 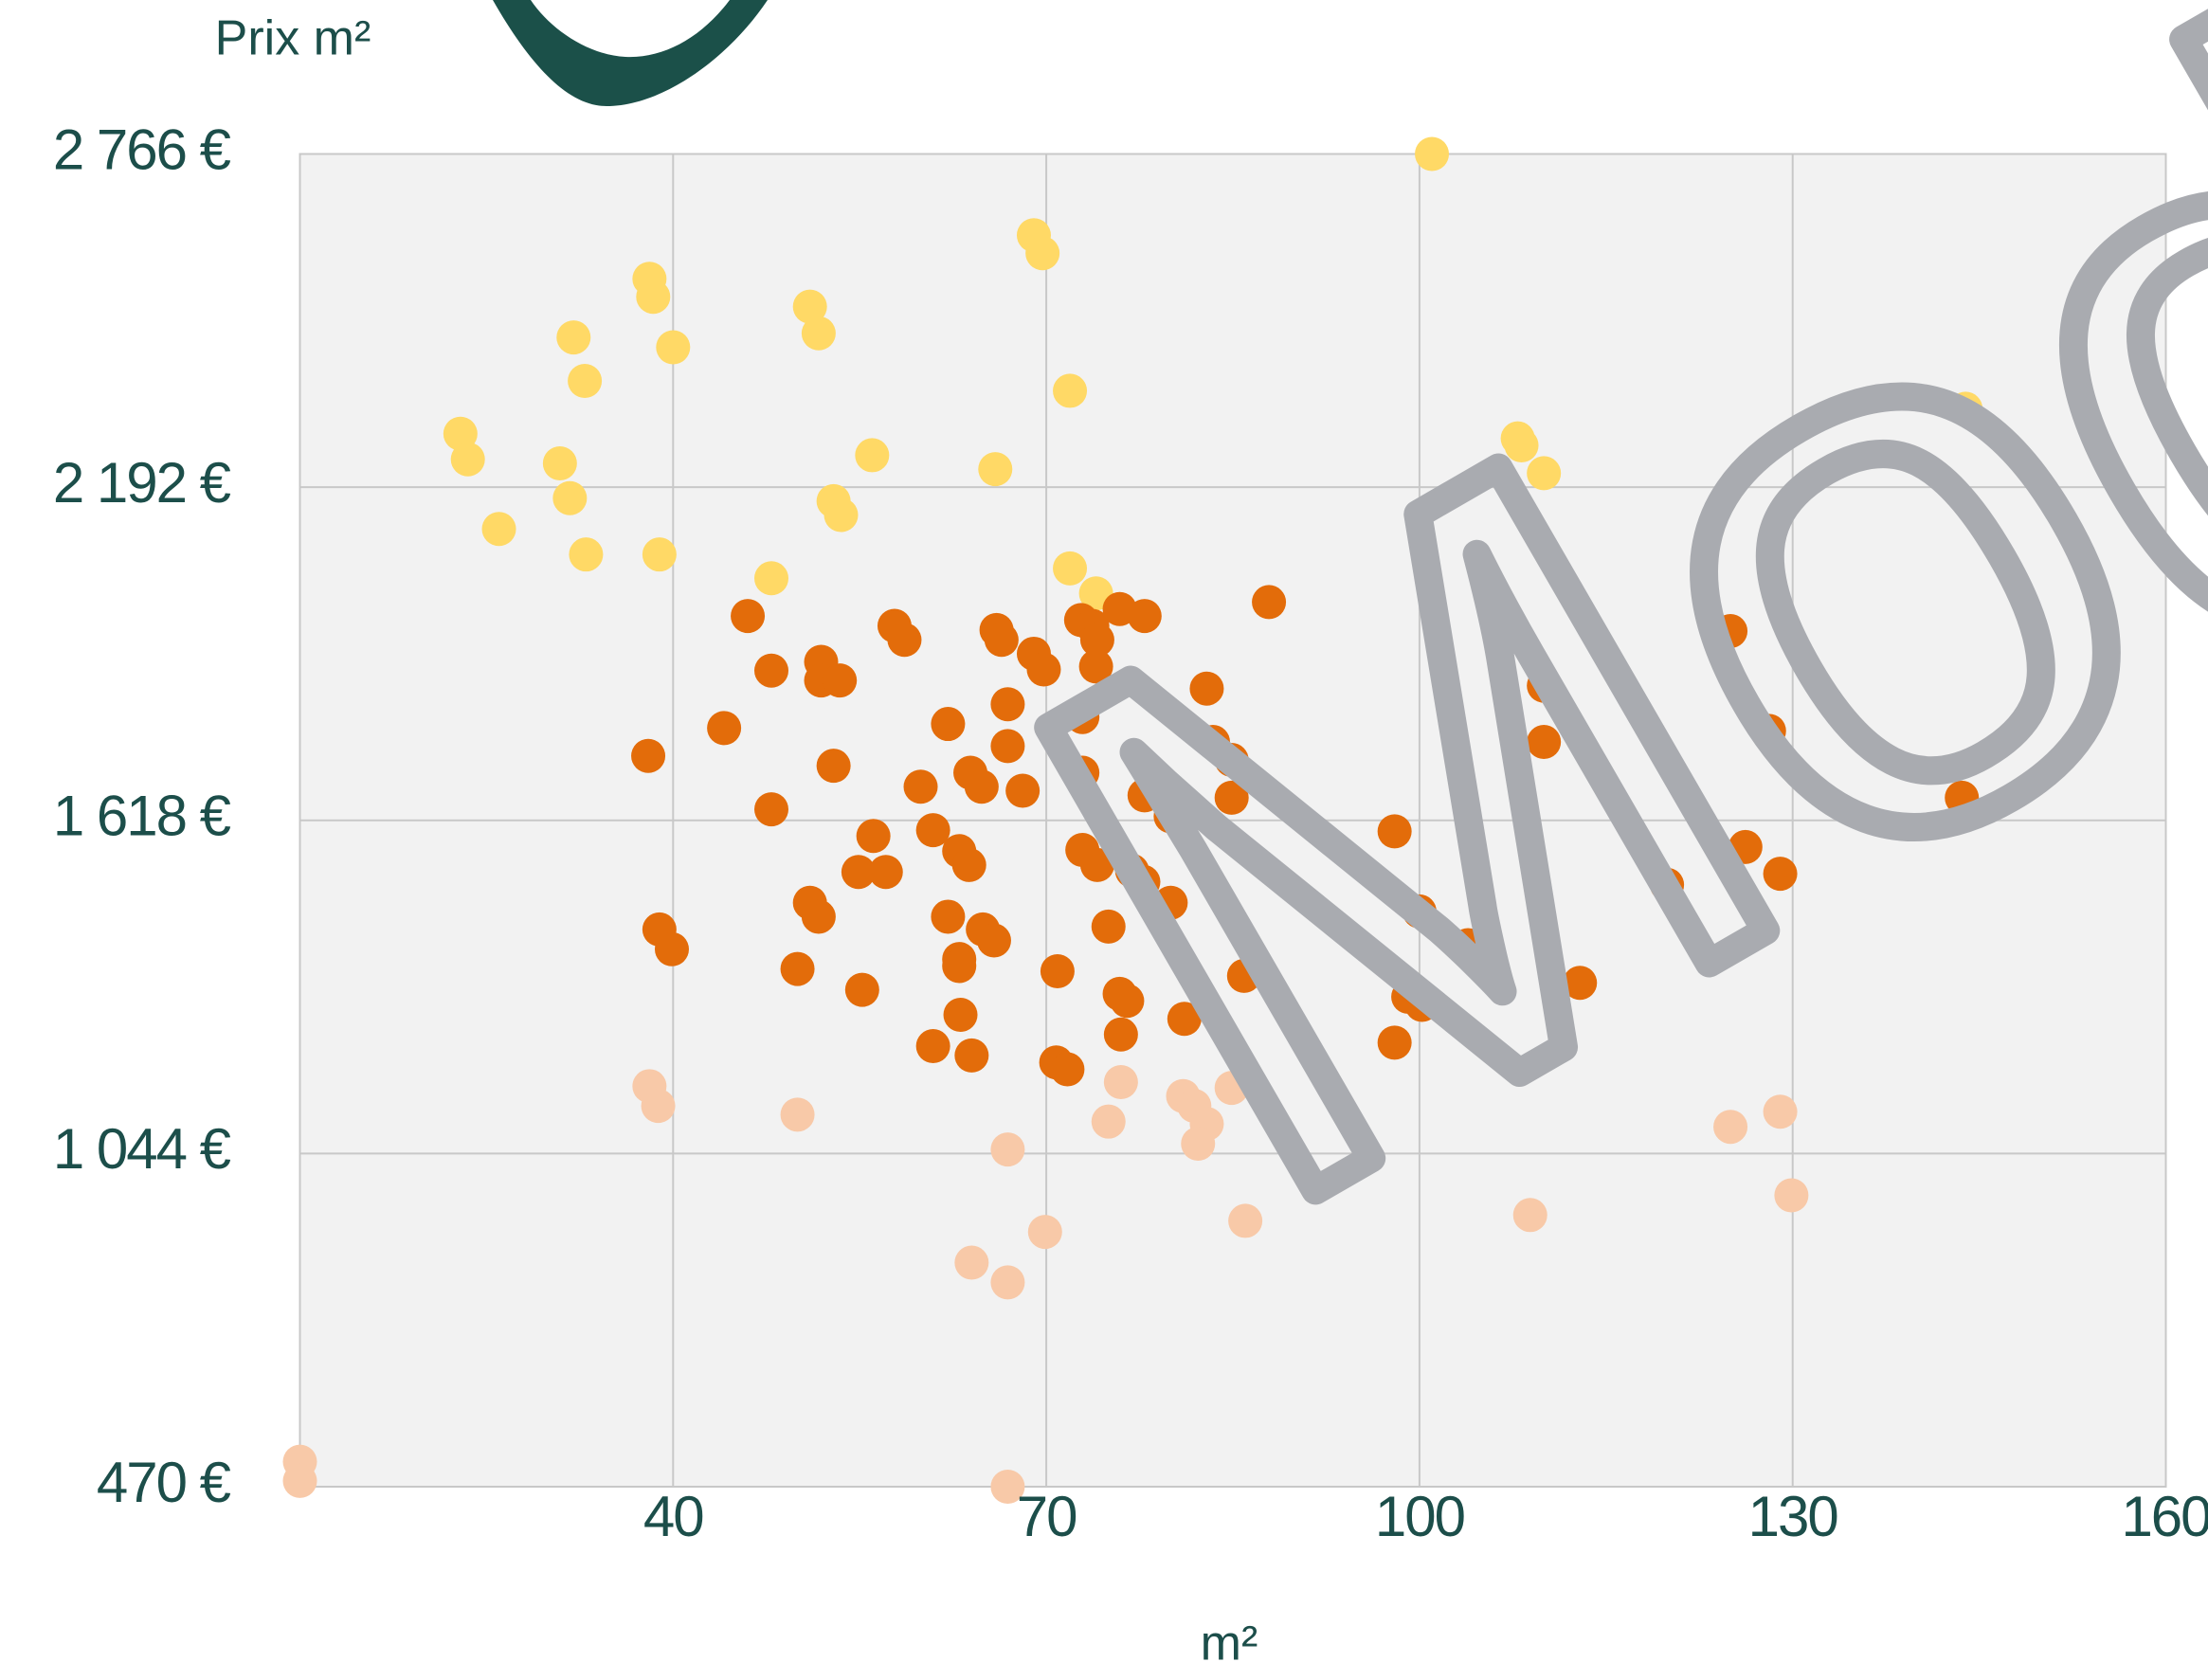 I want to click on y-tick-label: 2 766 €, so click(x=142, y=149).